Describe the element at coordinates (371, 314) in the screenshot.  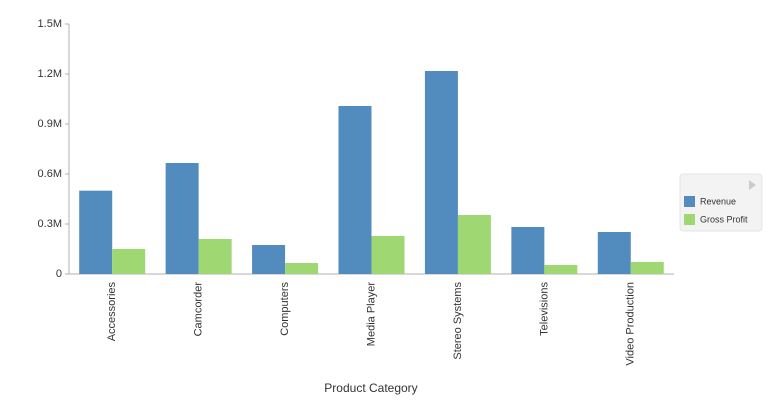
I see `x-tick-label: Media Player` at that location.